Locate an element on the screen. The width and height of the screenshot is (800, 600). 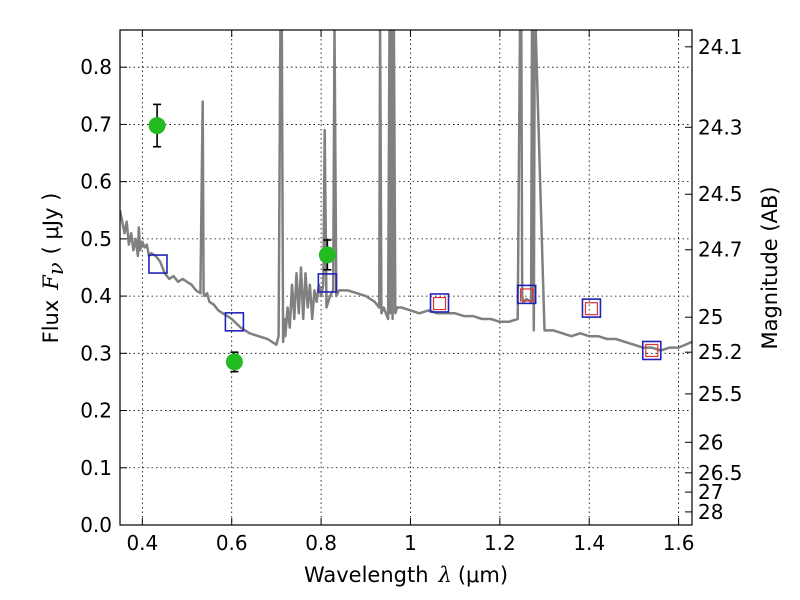
y-tick-label: 0.1 is located at coordinates (96, 468).